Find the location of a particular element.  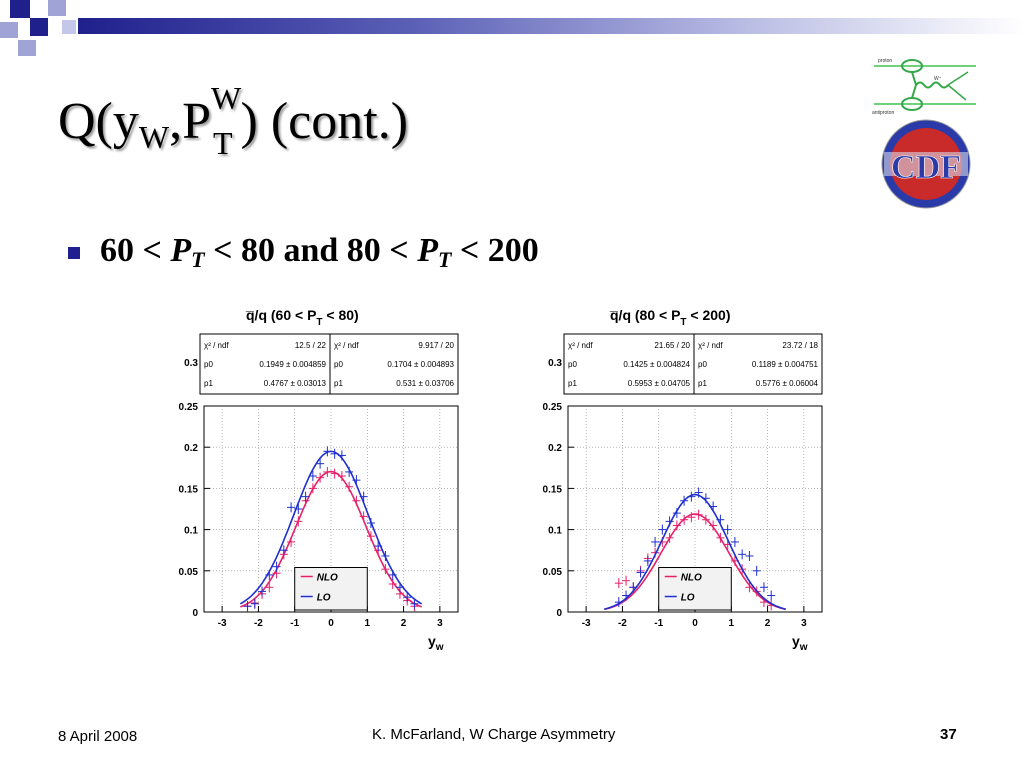

stats-row-value-1: 0.4767 ± 0.03013 is located at coordinates (295, 383).